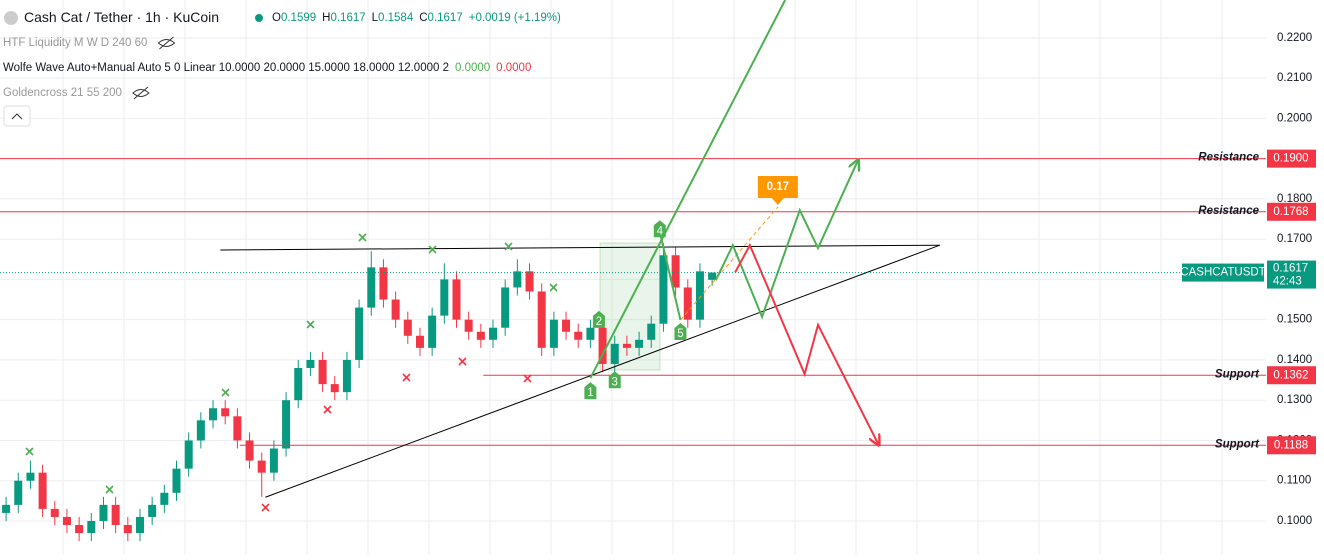 The height and width of the screenshot is (560, 1324). Describe the element at coordinates (1294, 199) in the screenshot. I see `y-tick-label: 0.1800` at that location.